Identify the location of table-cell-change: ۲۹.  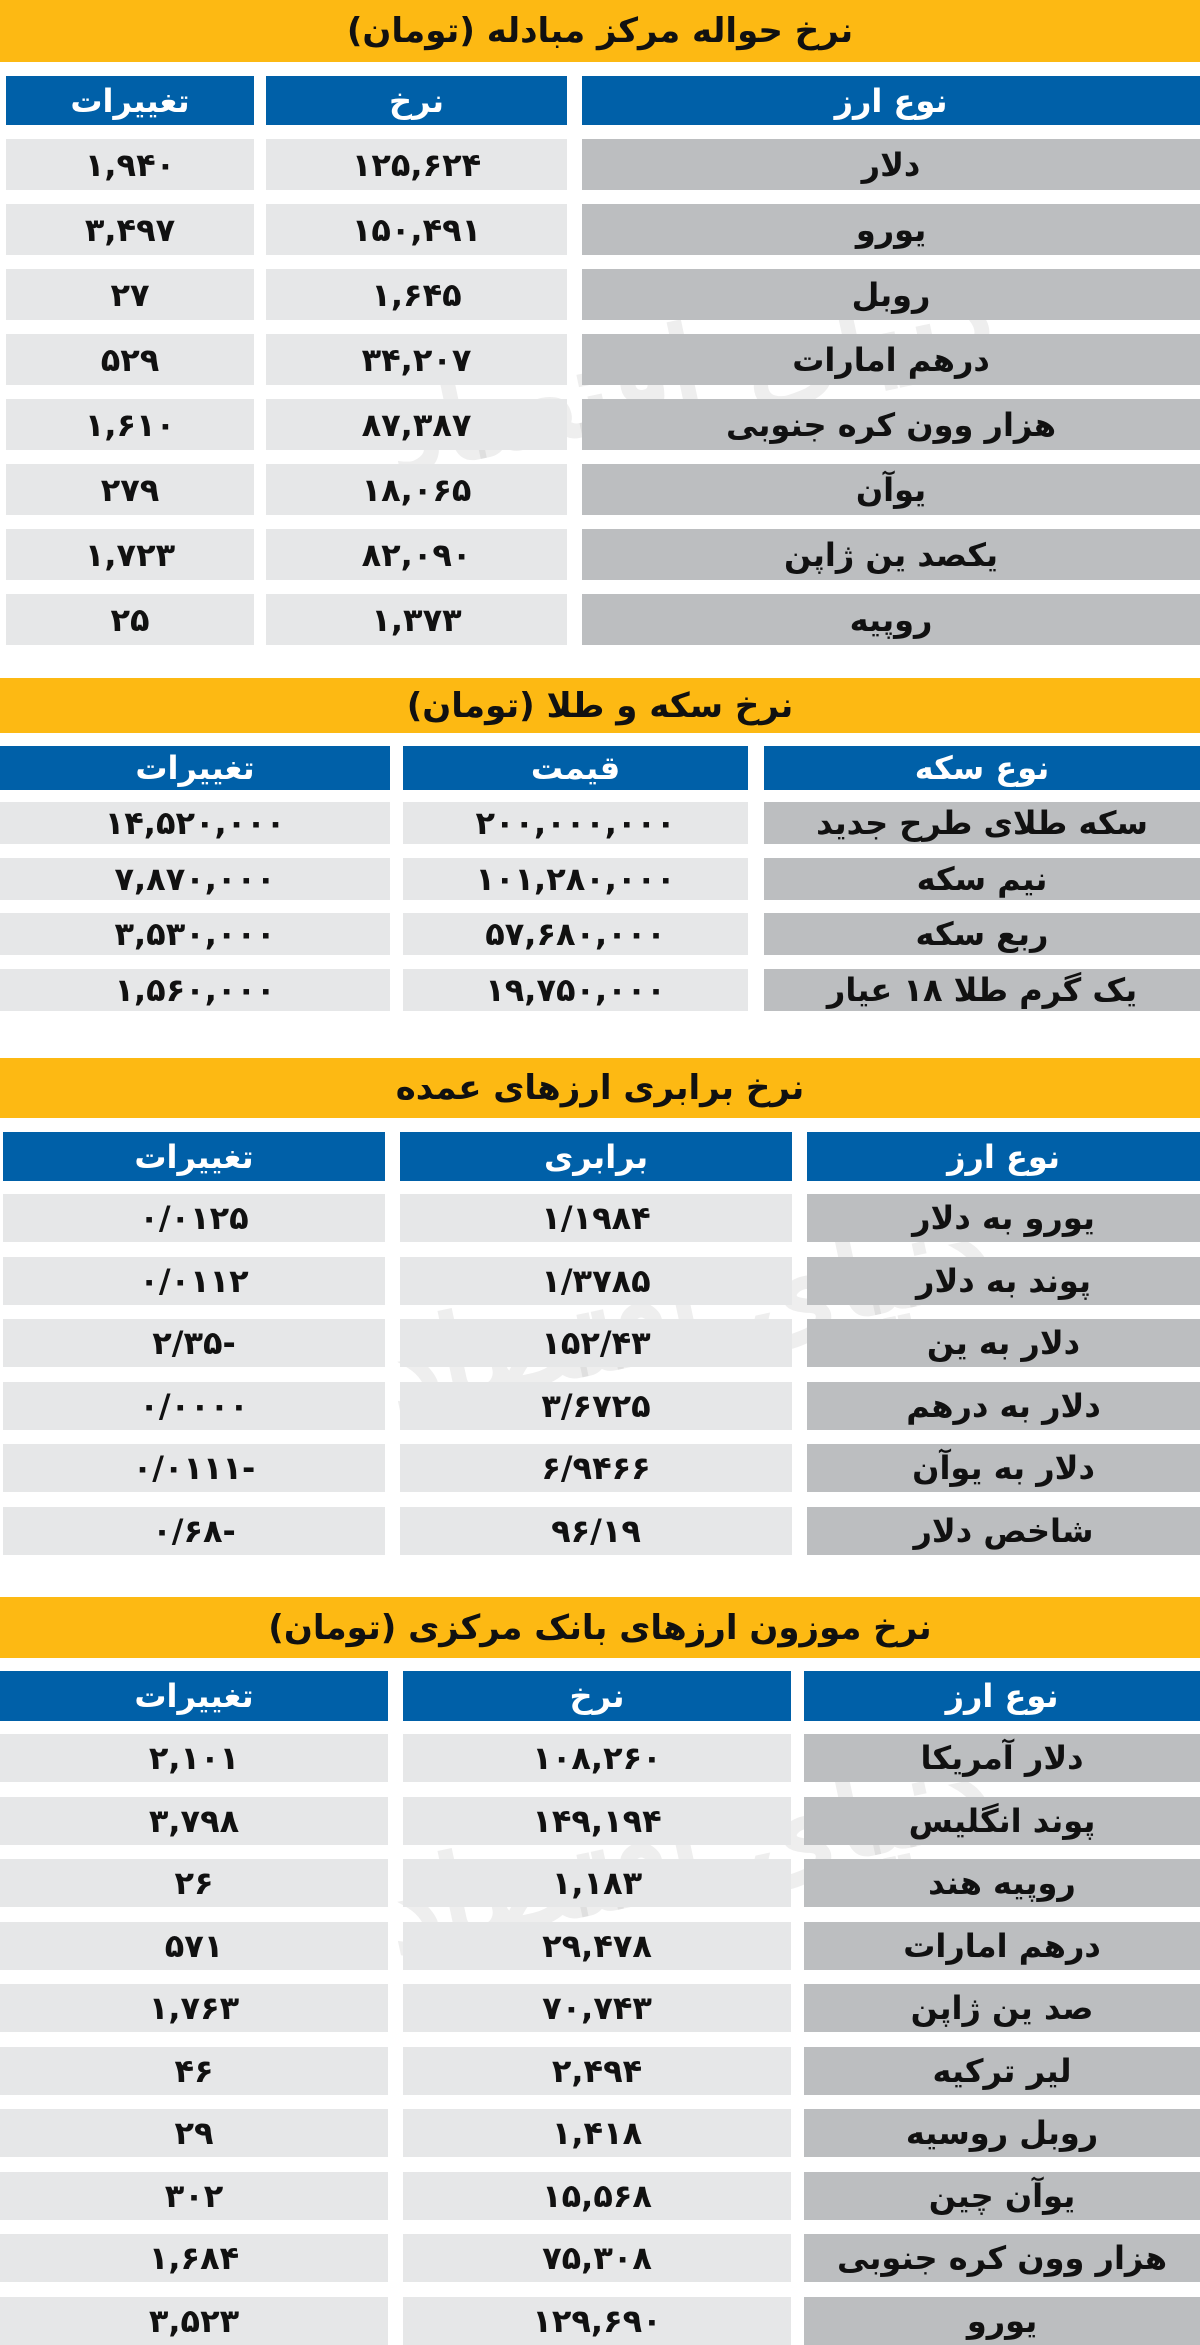
(194, 2133).